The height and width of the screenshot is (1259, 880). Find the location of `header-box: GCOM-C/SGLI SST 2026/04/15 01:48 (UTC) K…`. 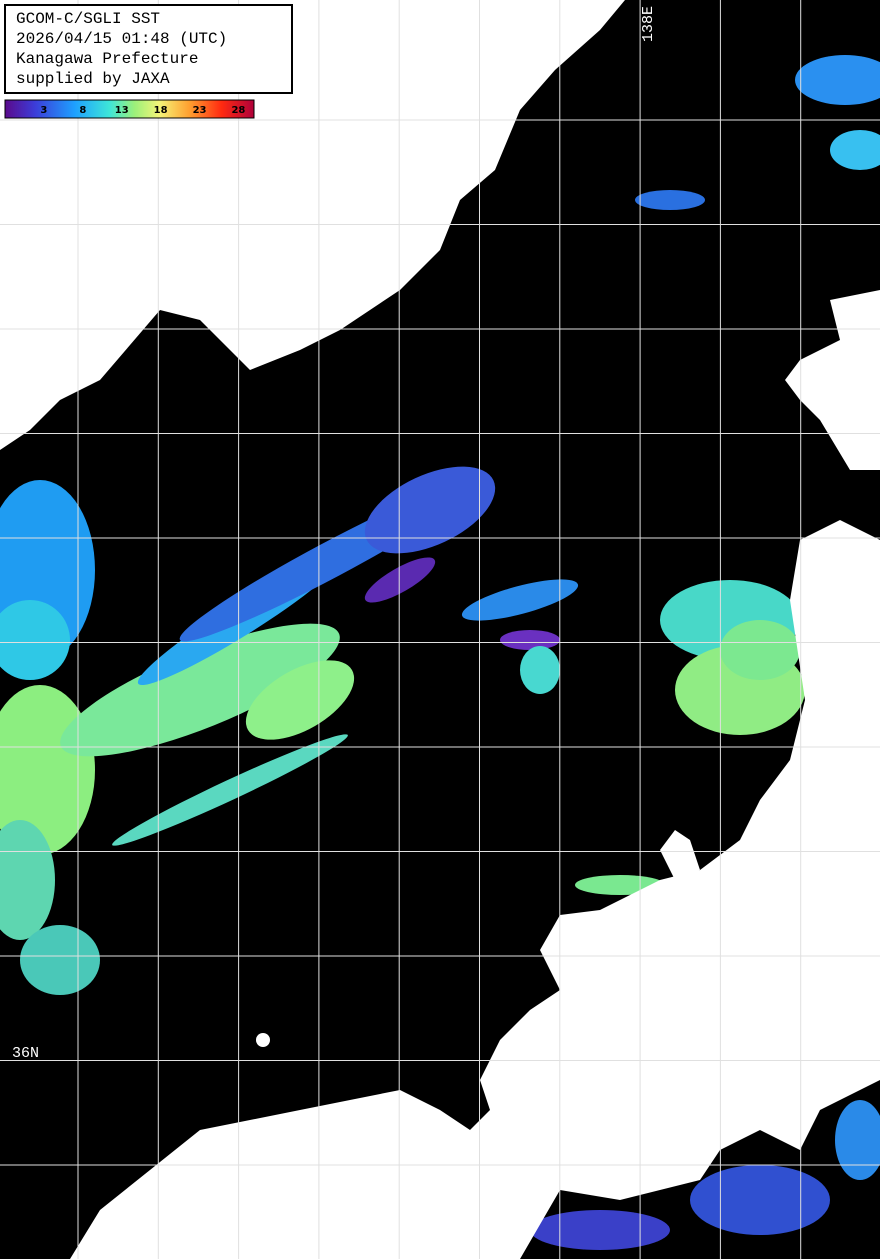

header-box: GCOM-C/SGLI SST 2026/04/15 01:48 (UTC) K… is located at coordinates (148, 49).